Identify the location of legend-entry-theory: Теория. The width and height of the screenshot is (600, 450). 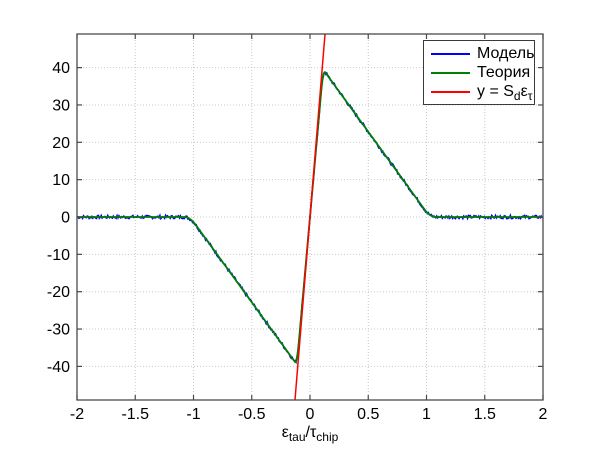
(479, 72).